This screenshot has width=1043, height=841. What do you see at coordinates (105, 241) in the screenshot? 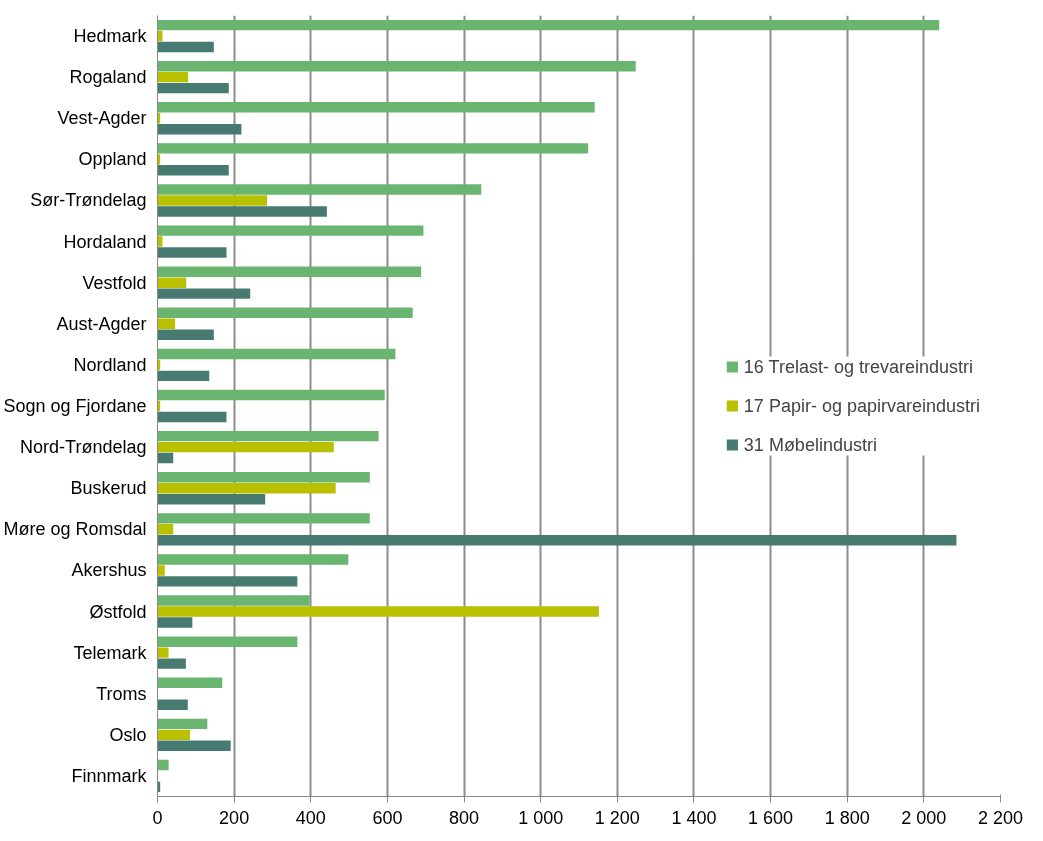
I see `y-tick-label: Hordaland` at bounding box center [105, 241].